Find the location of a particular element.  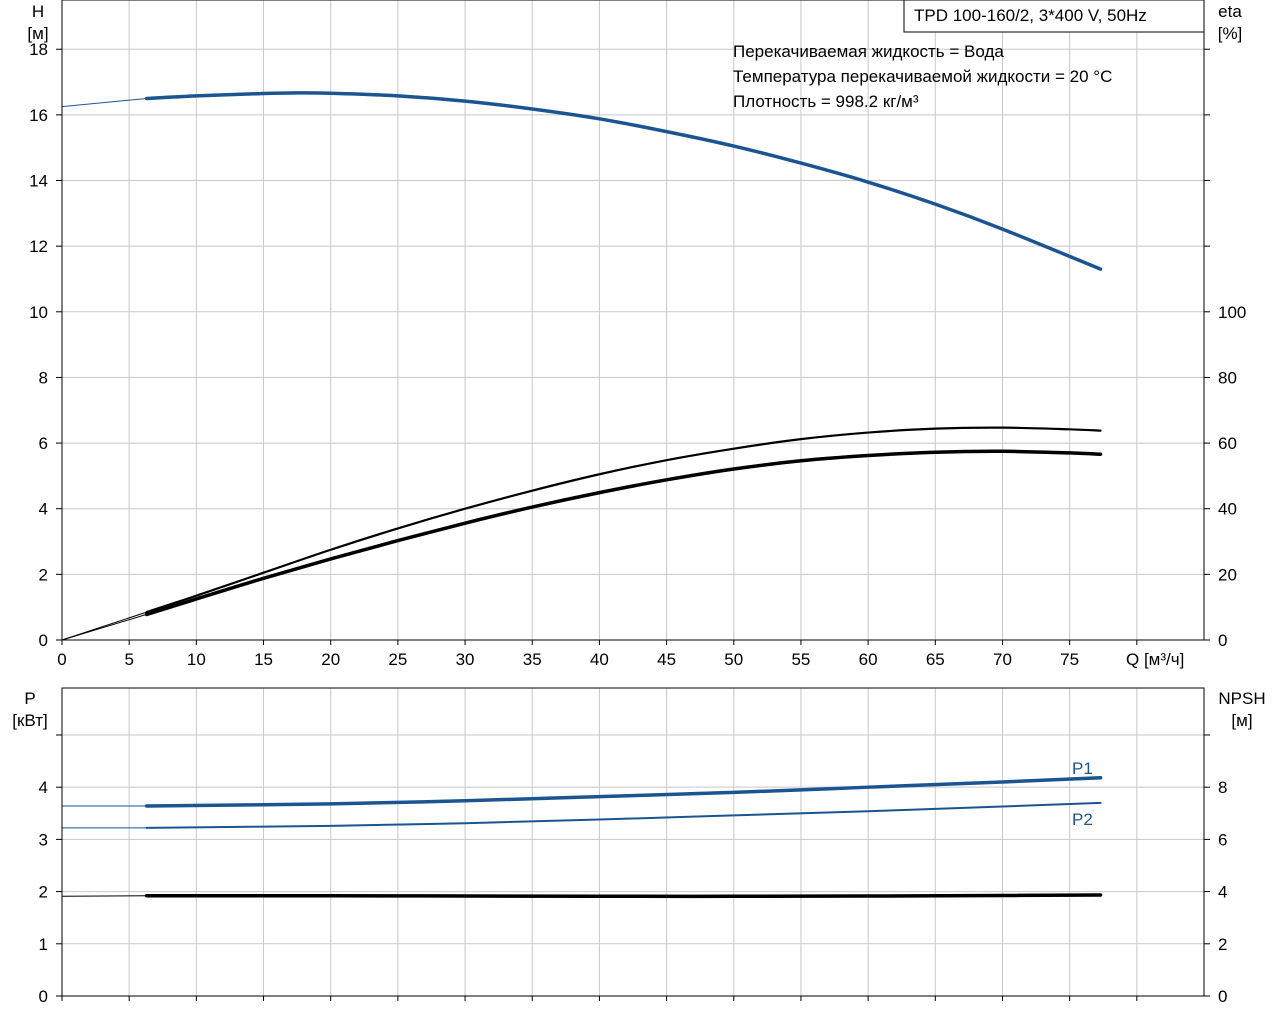

x-tick-label: 15 is located at coordinates (263, 659).